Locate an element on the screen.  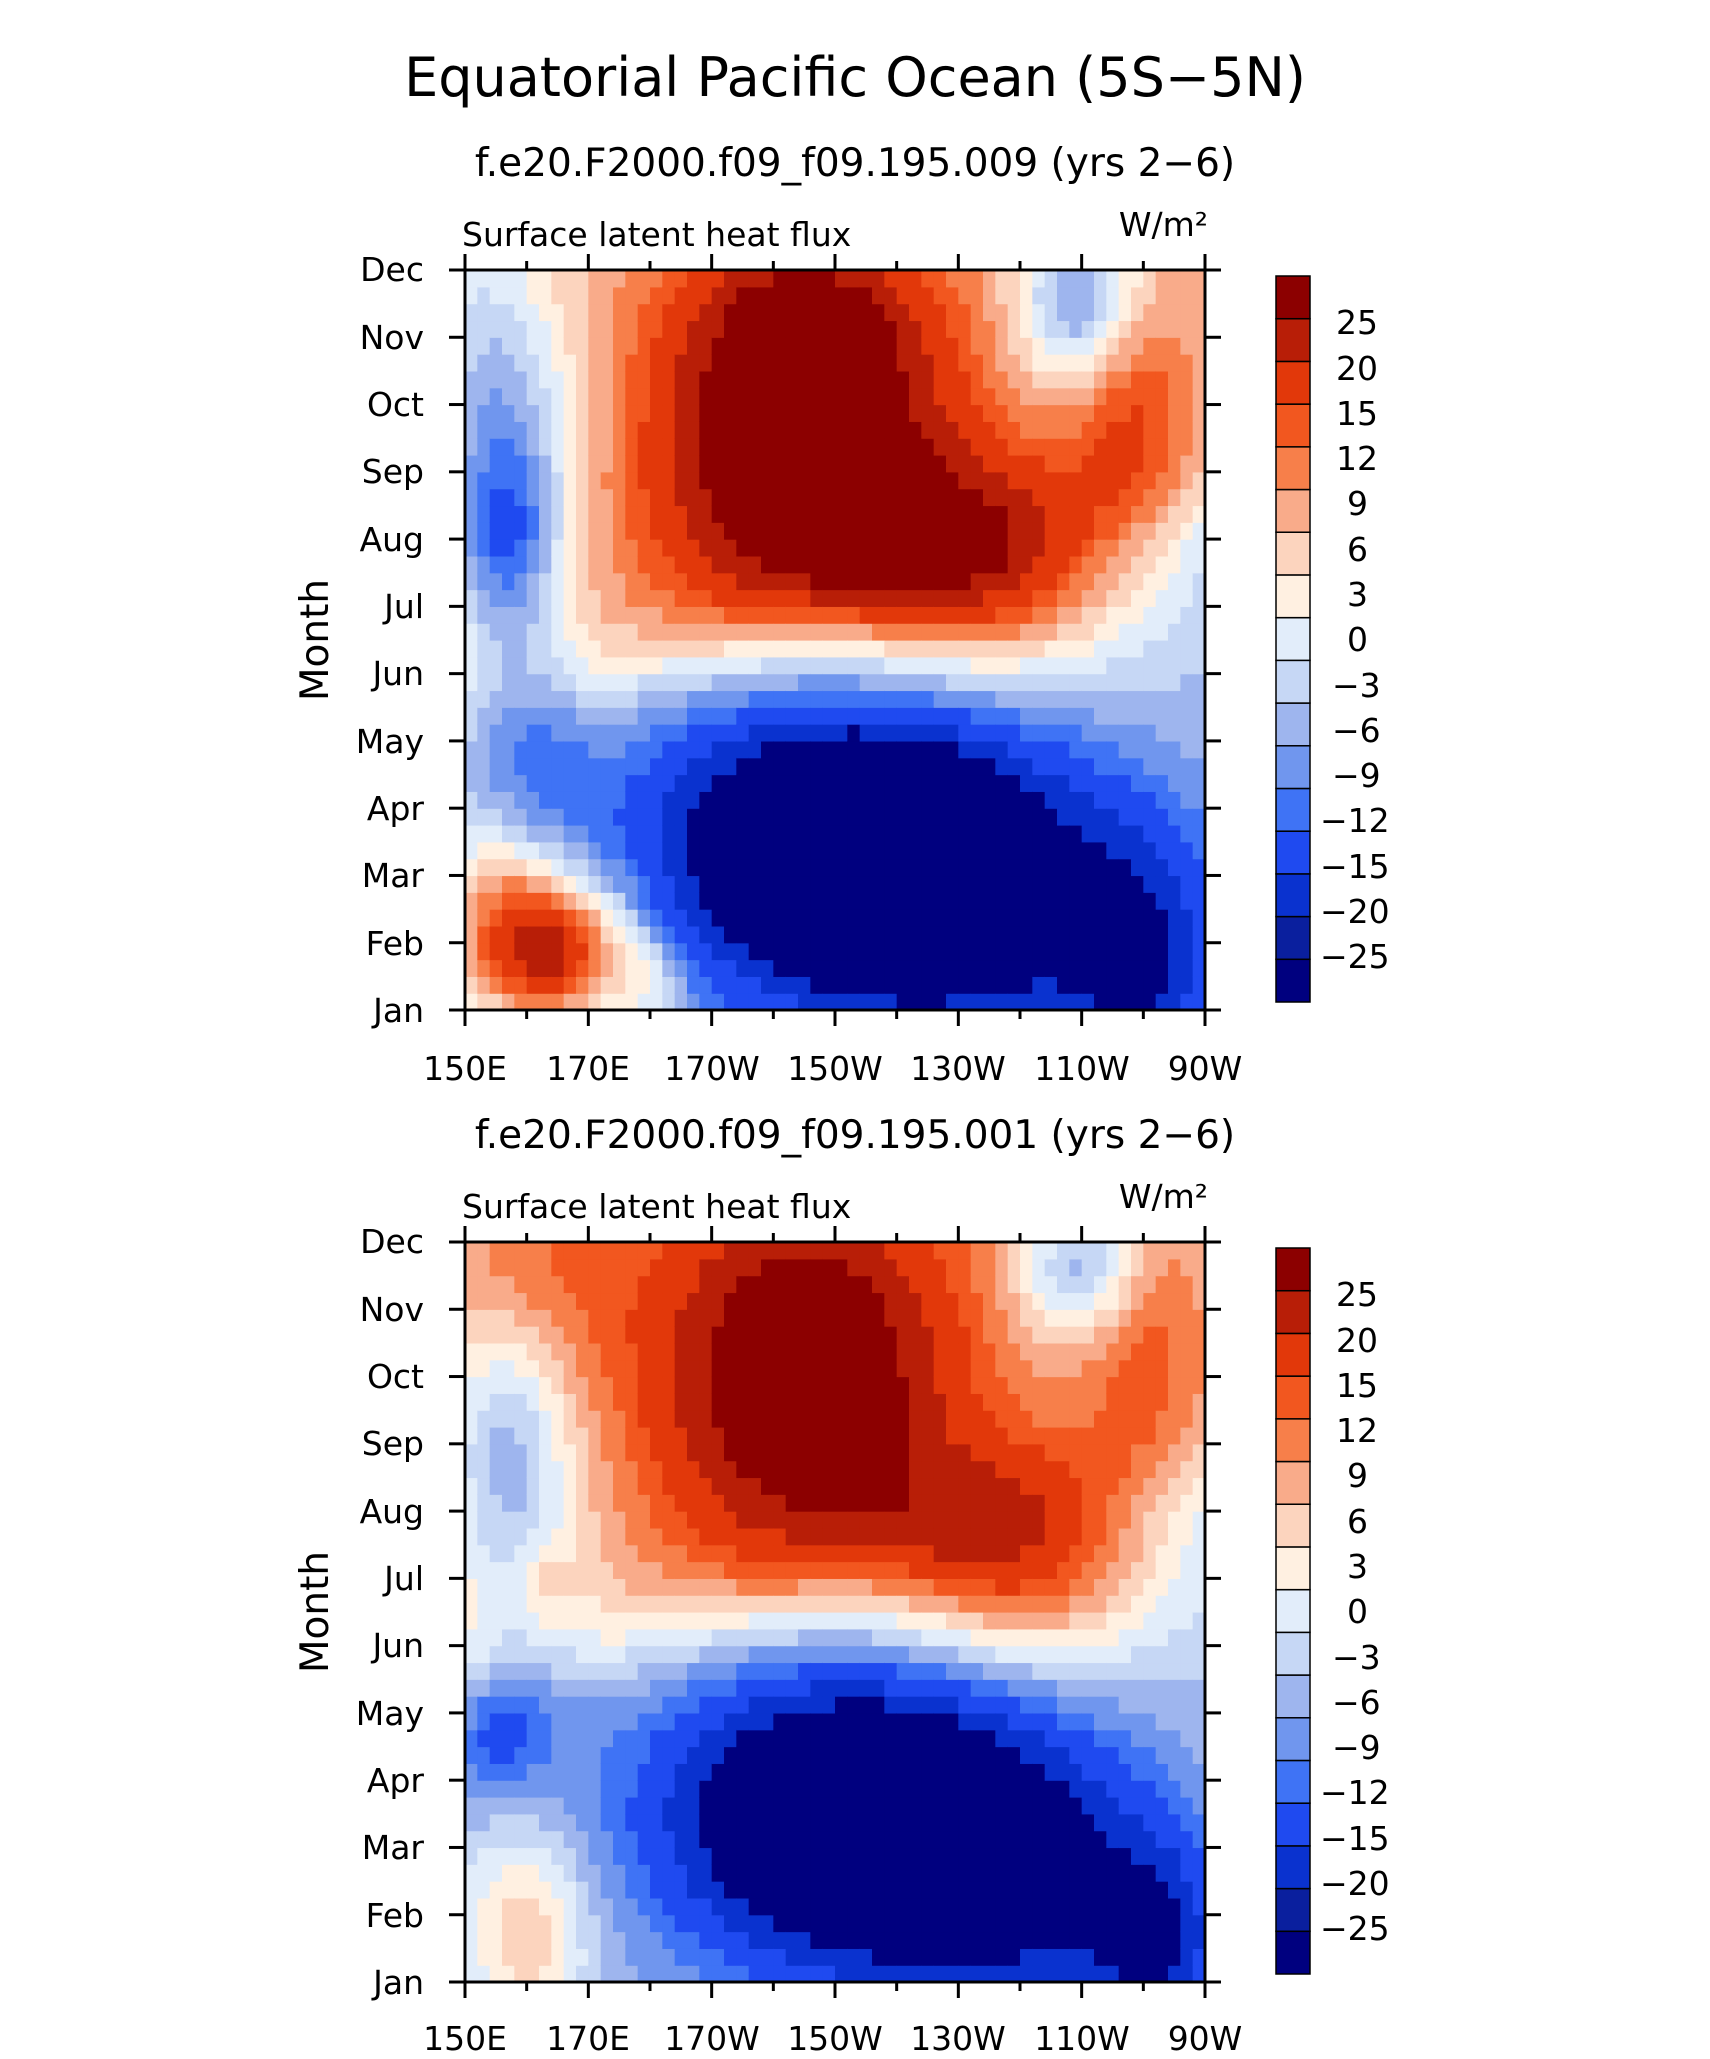
colorbar-swatch is located at coordinates (1293, 382).